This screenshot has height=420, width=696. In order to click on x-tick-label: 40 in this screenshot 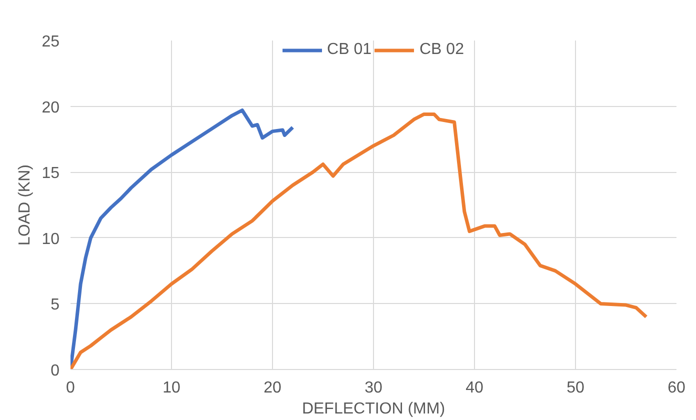, I will do `click(475, 388)`.